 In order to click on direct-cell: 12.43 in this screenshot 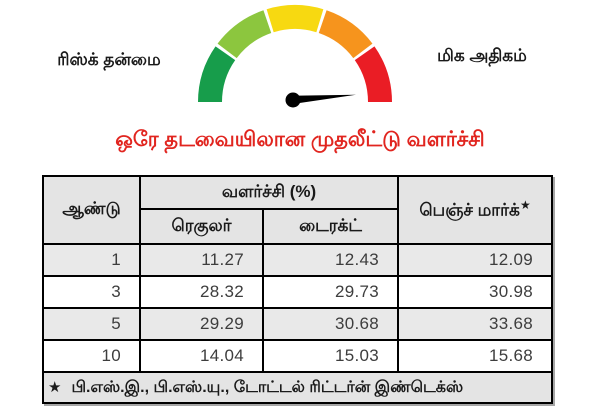, I will do `click(330, 260)`.